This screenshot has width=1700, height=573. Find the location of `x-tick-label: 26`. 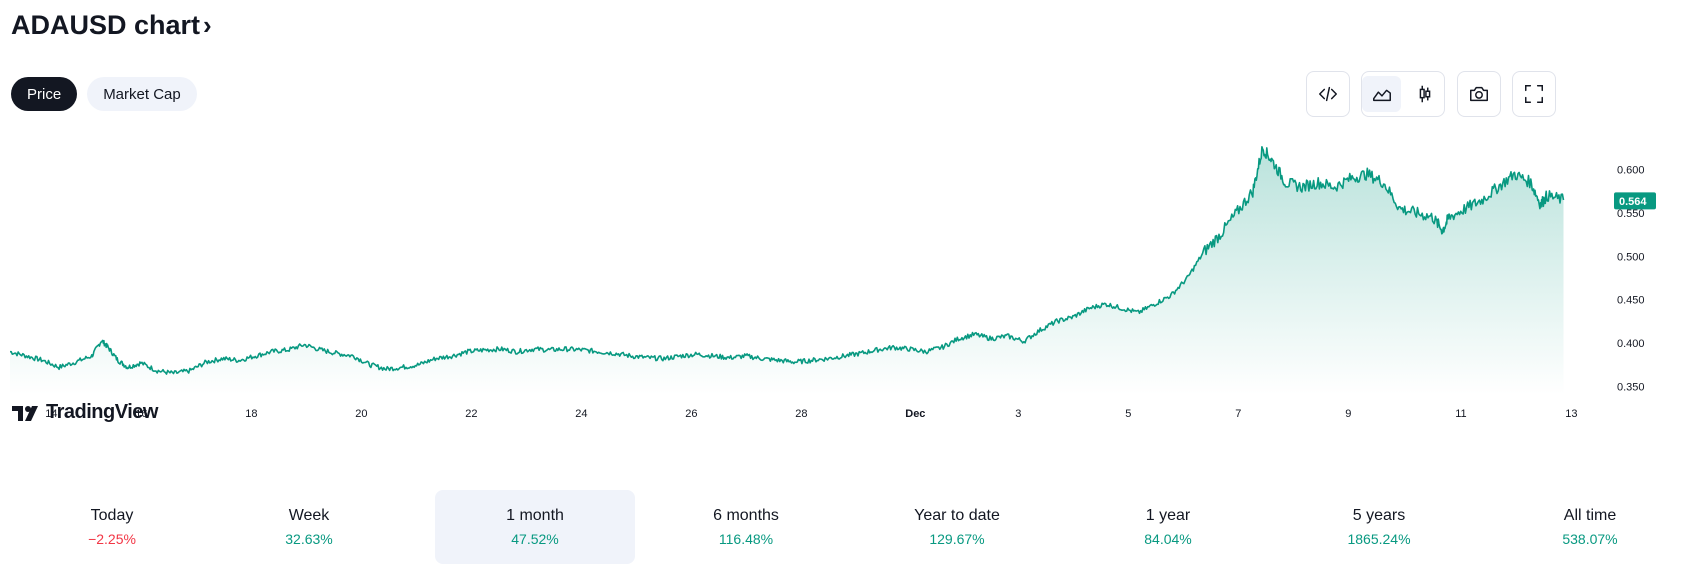

x-tick-label: 26 is located at coordinates (691, 414).